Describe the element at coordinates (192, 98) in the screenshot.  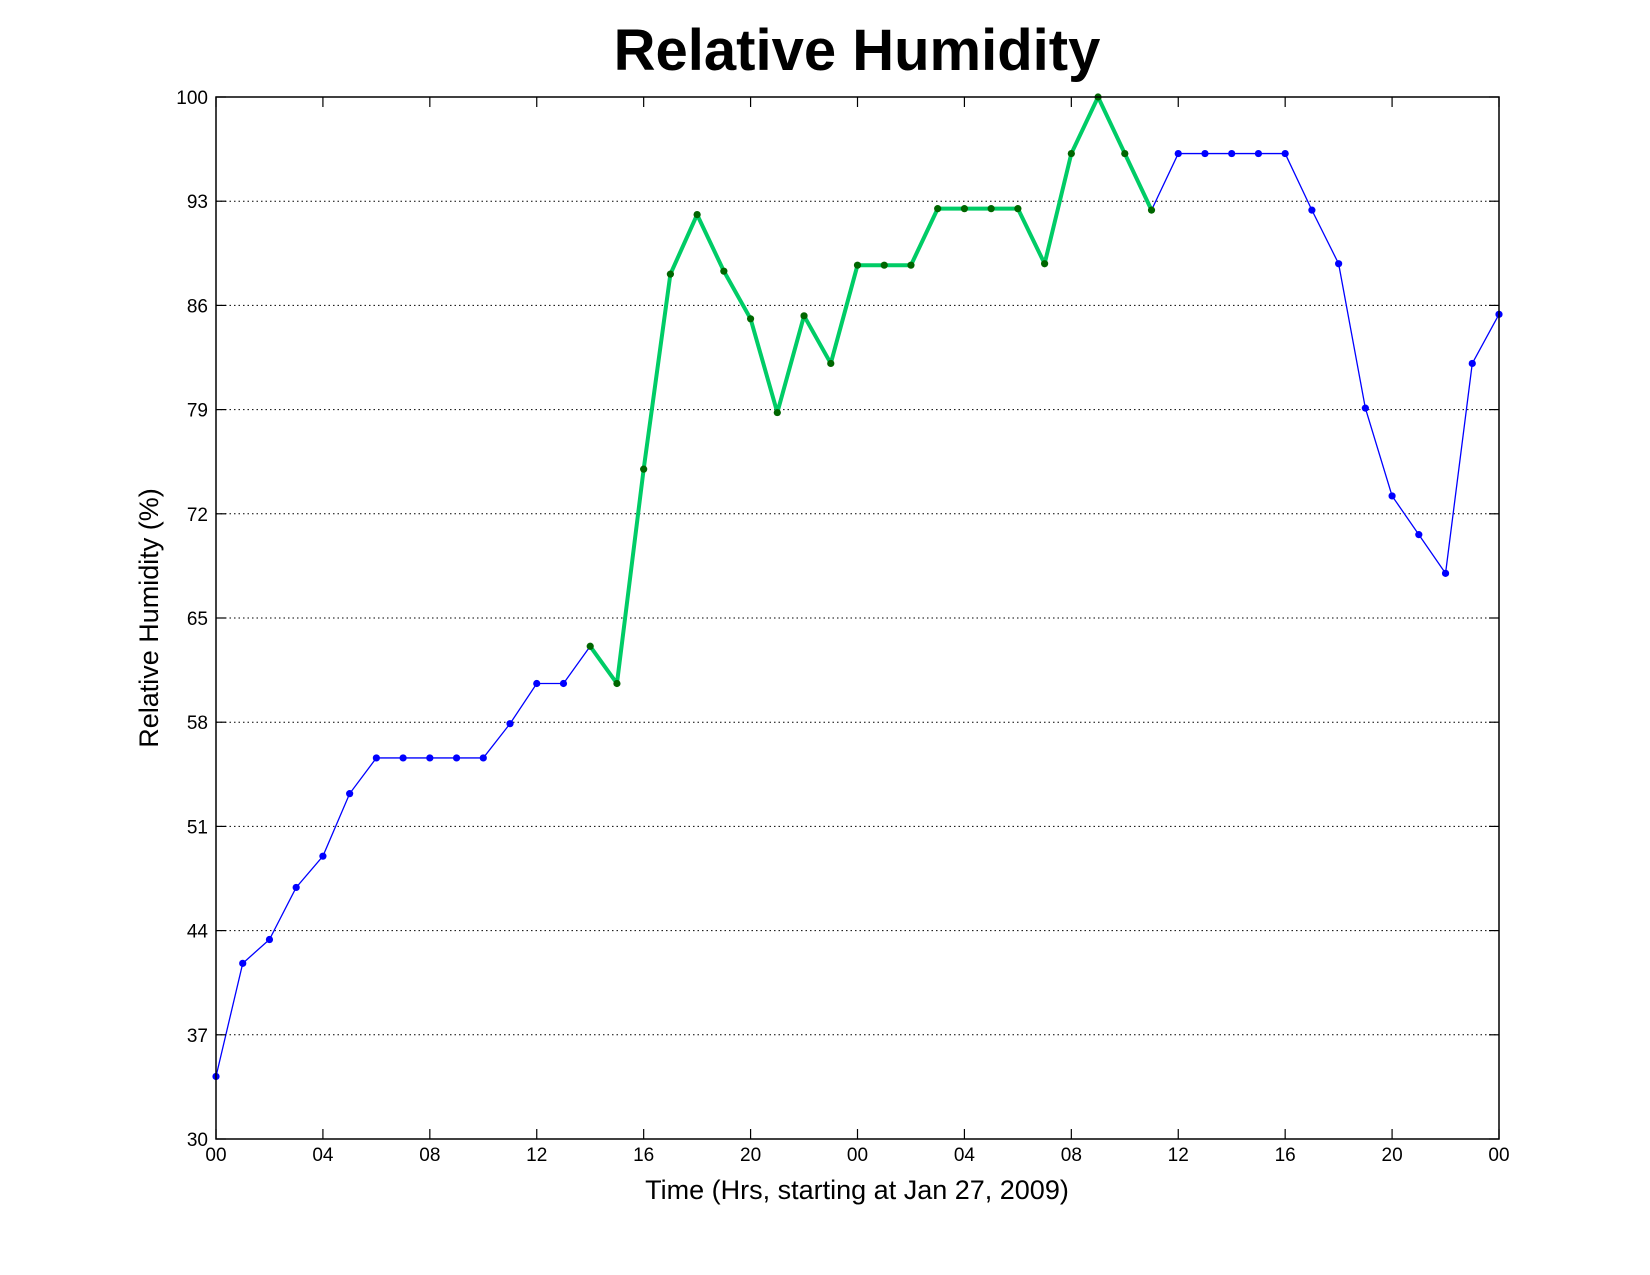
I see `y-tick-label: 100` at that location.